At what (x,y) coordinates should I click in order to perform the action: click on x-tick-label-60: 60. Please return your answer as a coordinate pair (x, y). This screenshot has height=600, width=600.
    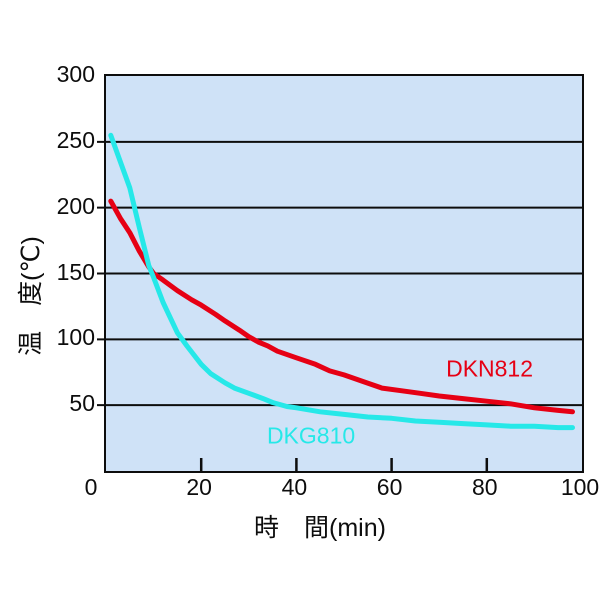
    Looking at the image, I should click on (389, 487).